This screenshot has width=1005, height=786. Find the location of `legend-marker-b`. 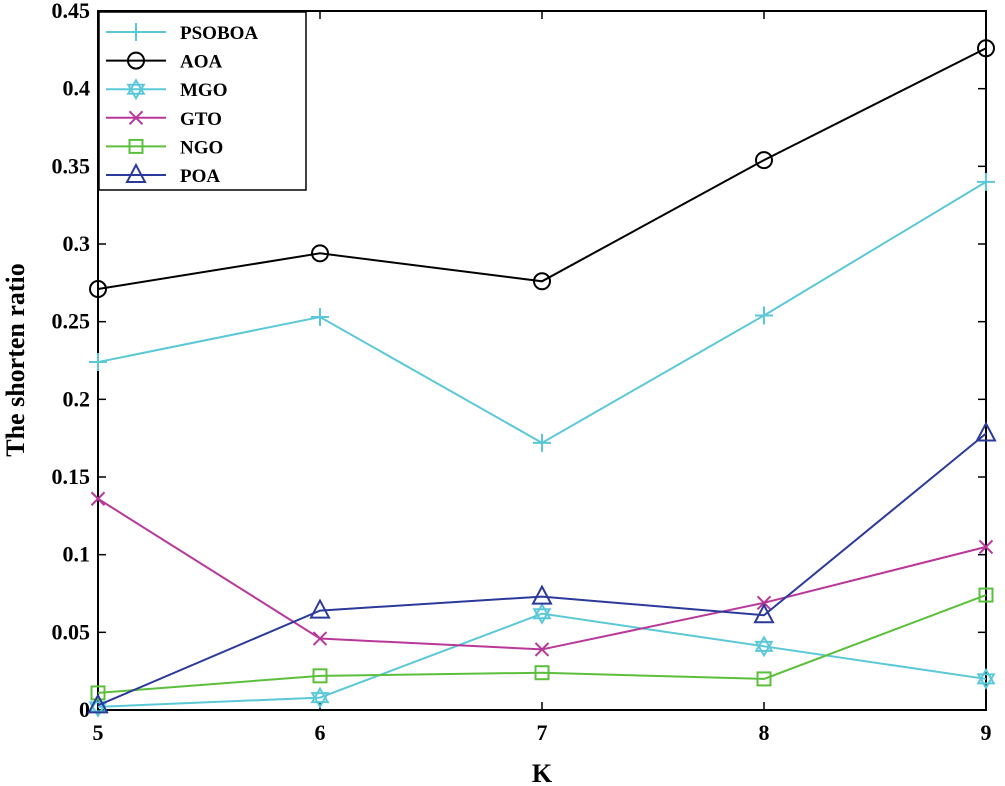

legend-marker-b is located at coordinates (136, 92).